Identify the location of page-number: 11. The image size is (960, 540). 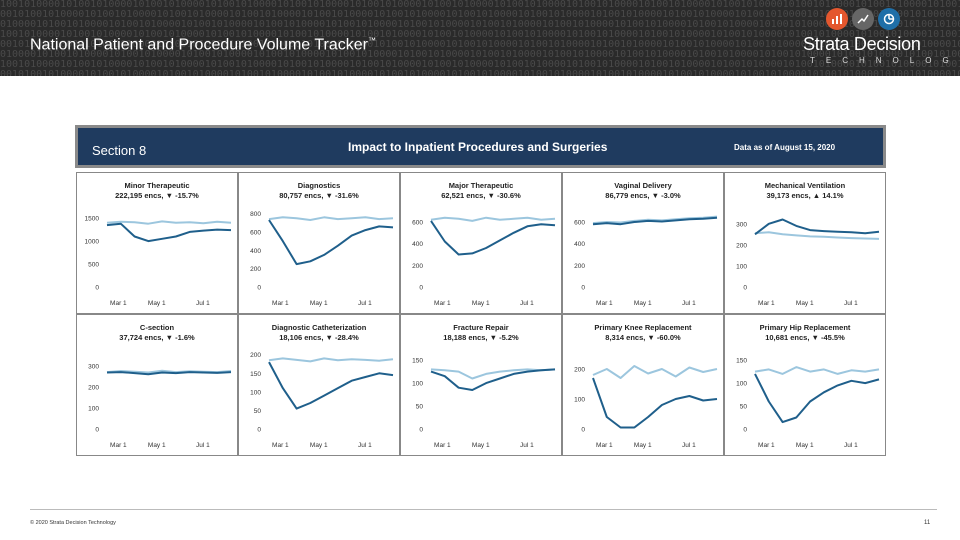
(927, 523).